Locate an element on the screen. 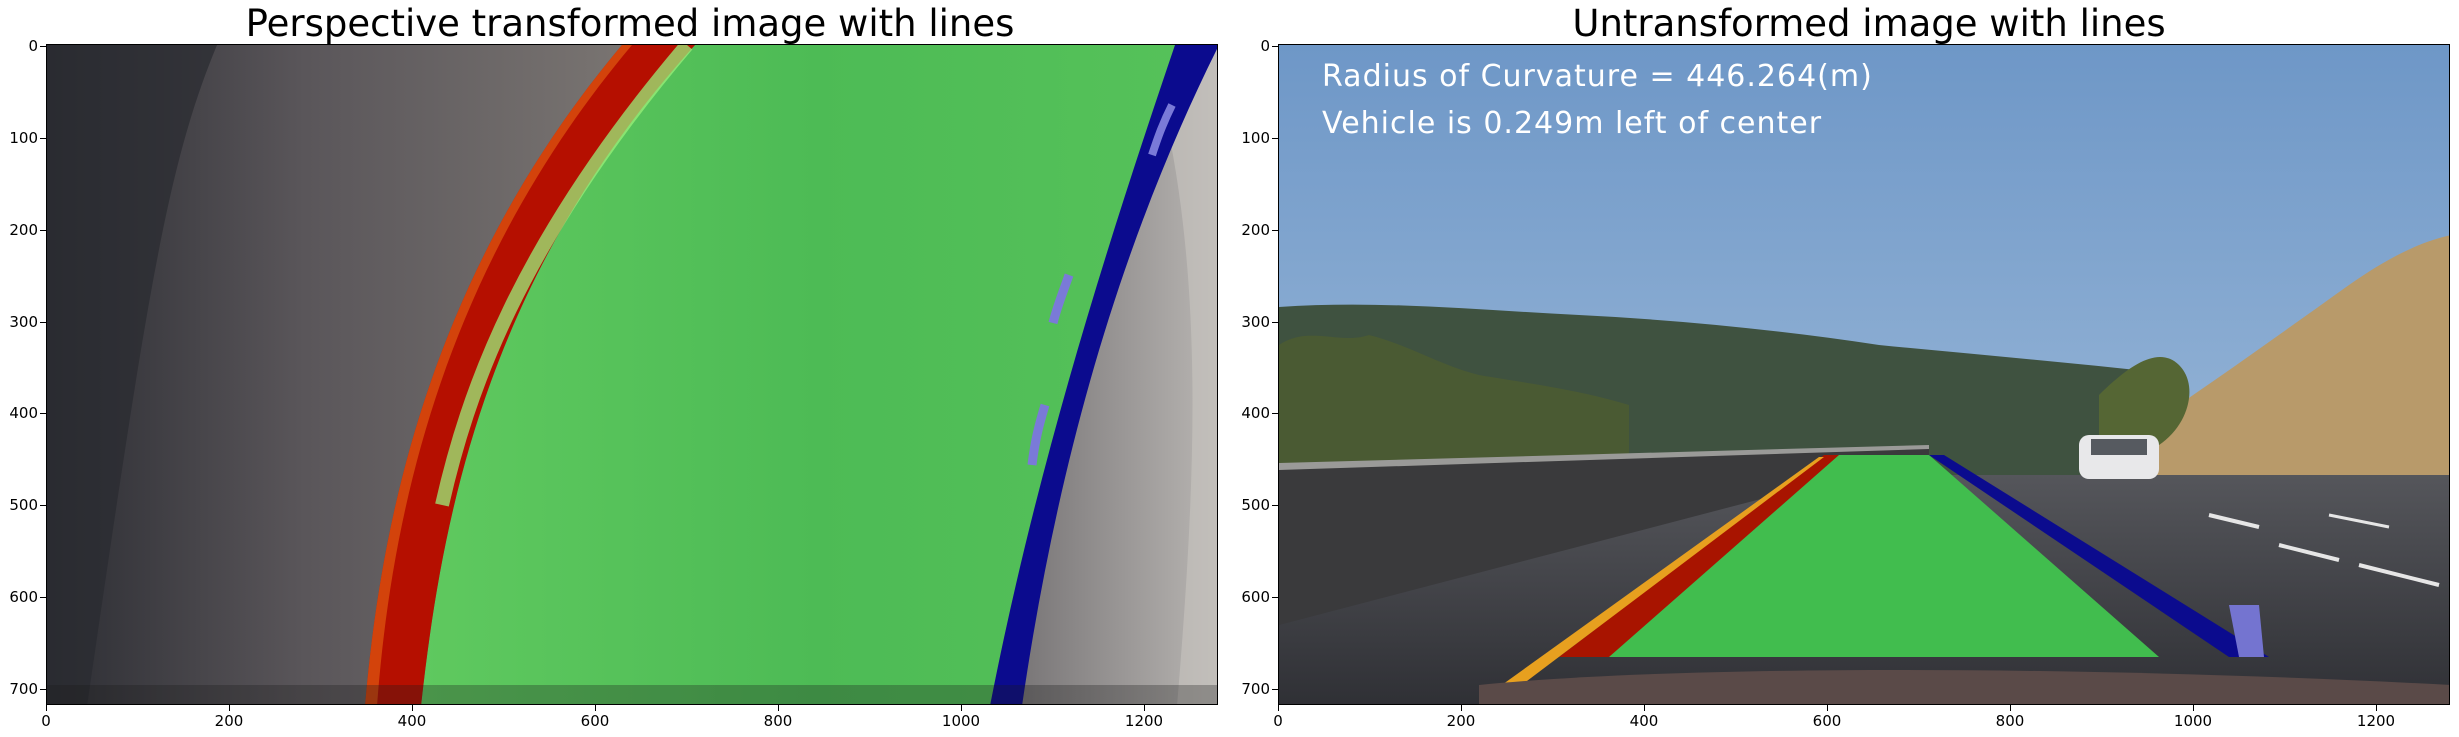 The image size is (2459, 737). left-panel-title: Perspective transformed image with lines is located at coordinates (630, 23).